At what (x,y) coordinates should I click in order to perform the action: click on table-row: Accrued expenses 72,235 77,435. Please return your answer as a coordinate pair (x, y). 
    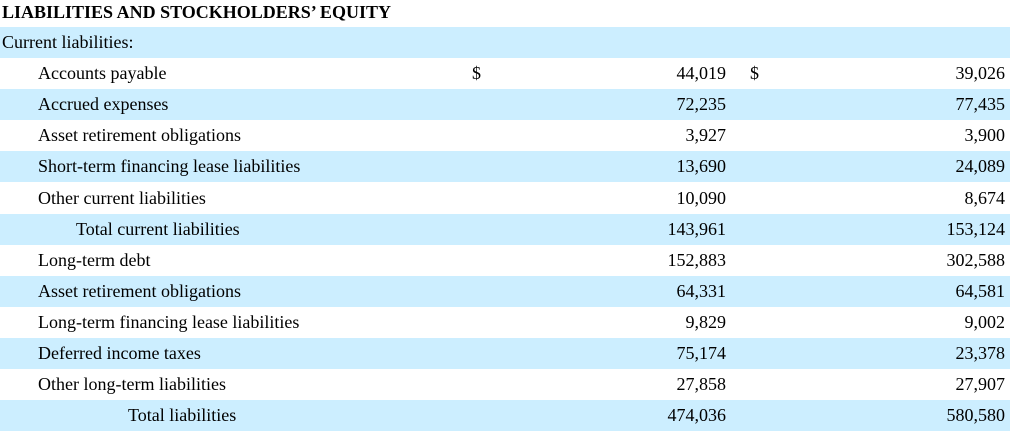
    Looking at the image, I should click on (505, 105).